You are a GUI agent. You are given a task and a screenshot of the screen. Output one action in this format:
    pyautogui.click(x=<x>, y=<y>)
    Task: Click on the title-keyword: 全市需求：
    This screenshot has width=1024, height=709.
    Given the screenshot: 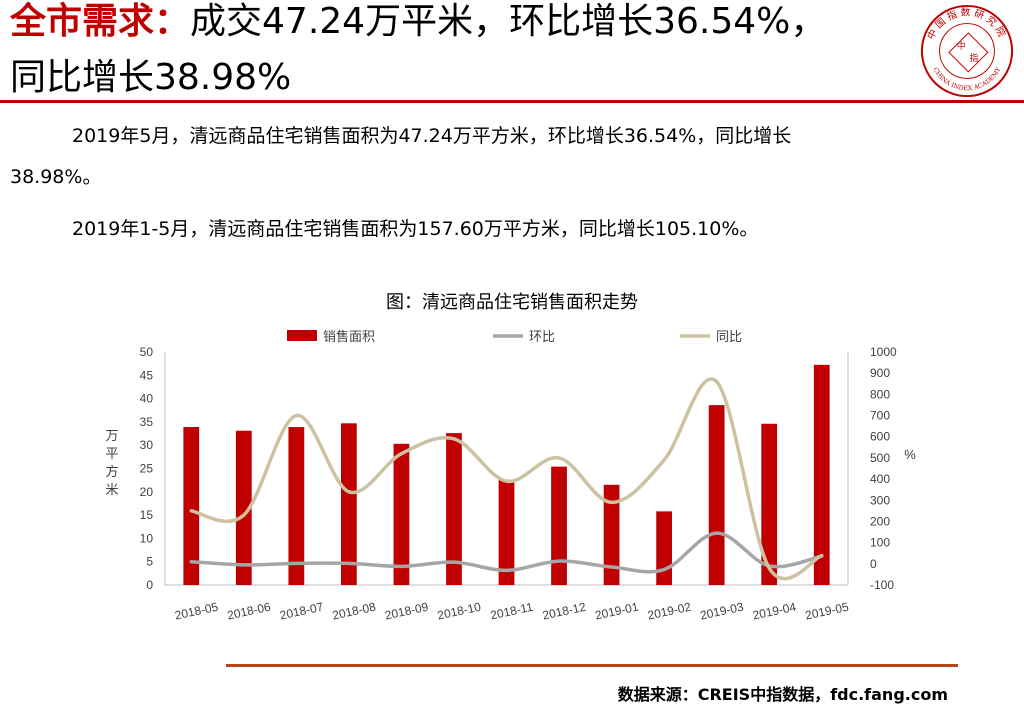 What is the action you would take?
    pyautogui.click(x=100, y=21)
    